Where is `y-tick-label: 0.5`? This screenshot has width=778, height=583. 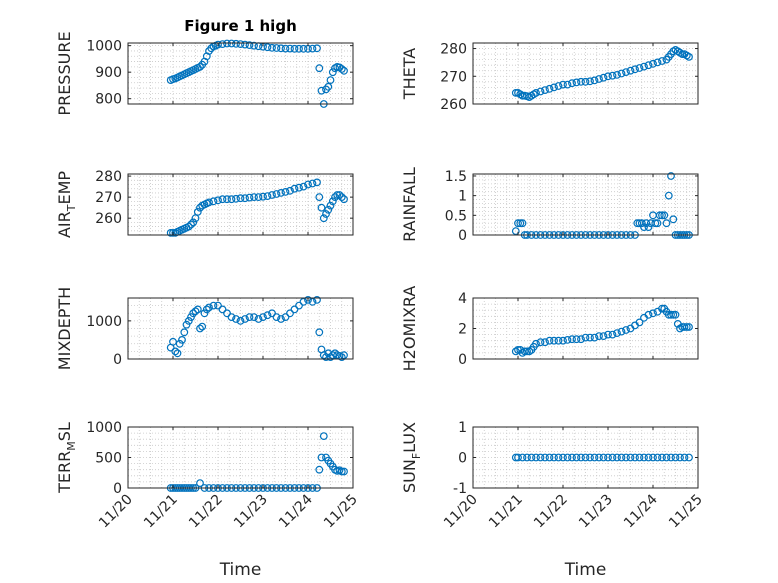 y-tick-label: 0.5 is located at coordinates (456, 216).